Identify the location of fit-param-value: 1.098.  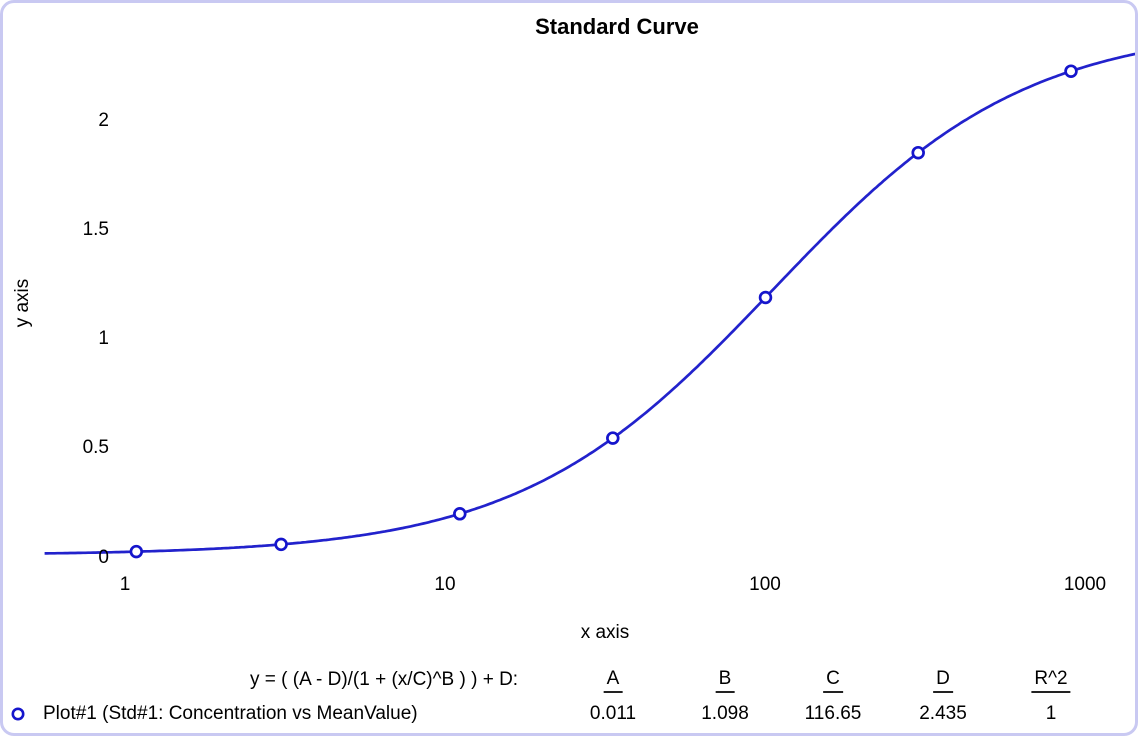
(725, 713).